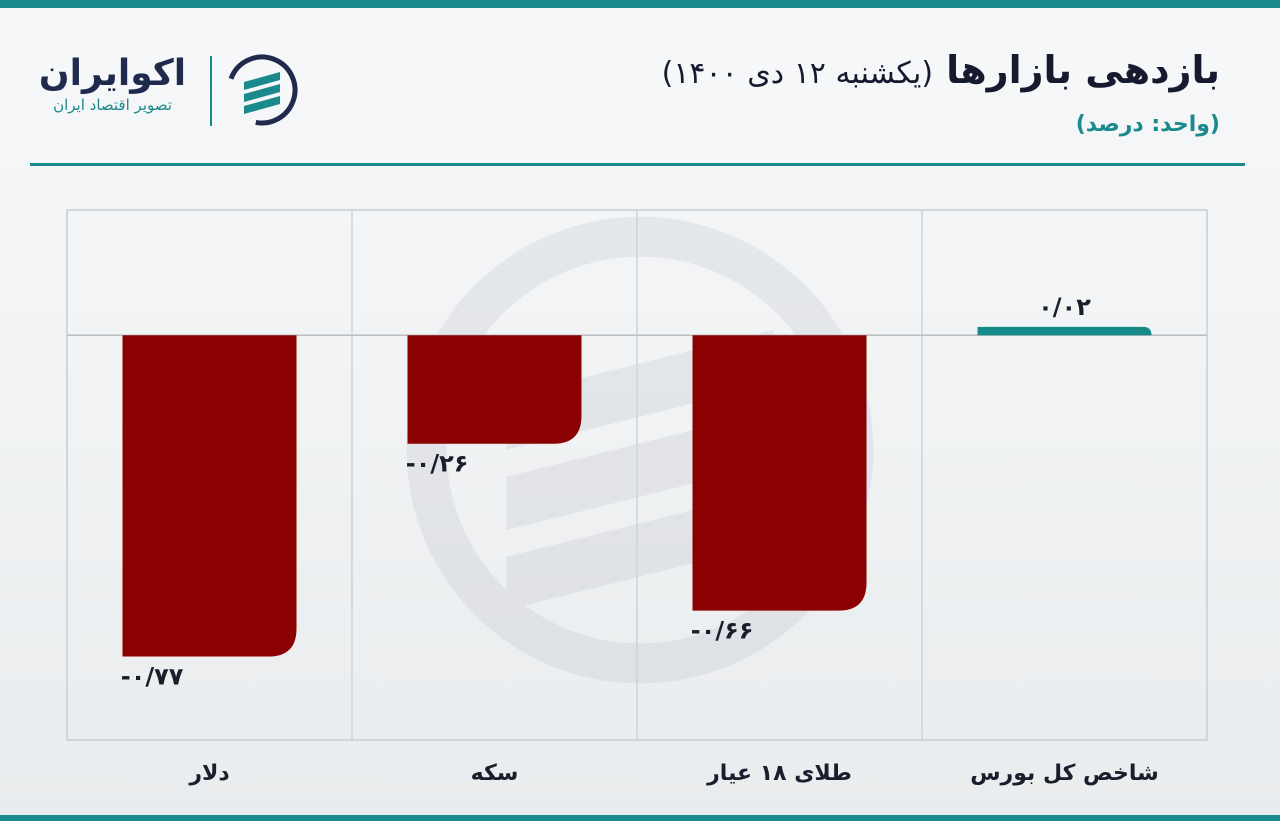 The width and height of the screenshot is (1280, 821). What do you see at coordinates (722, 631) in the screenshot?
I see `value-label-2: -۰/۶۶` at bounding box center [722, 631].